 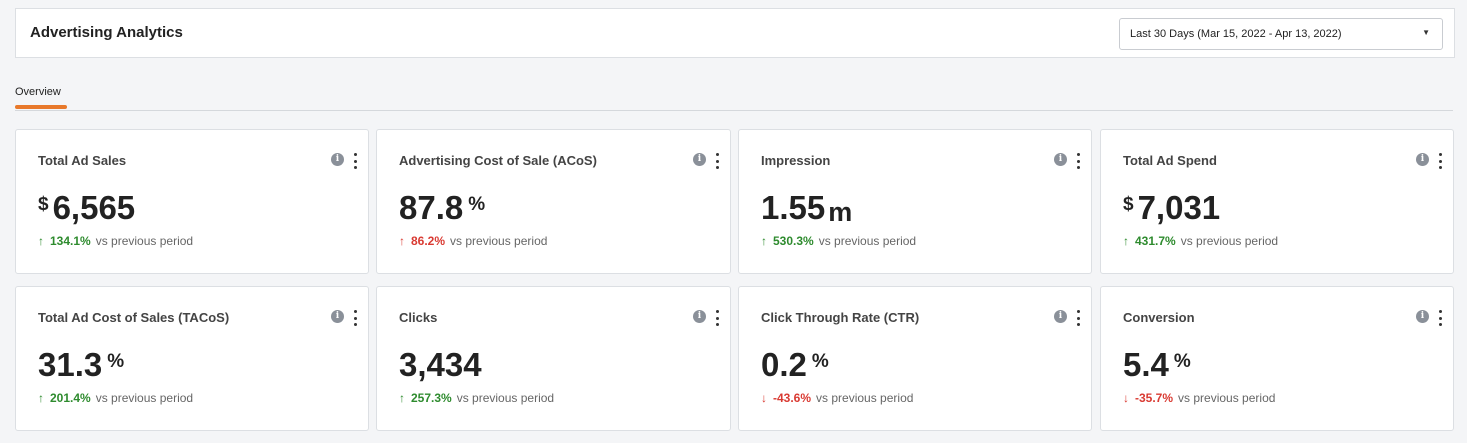 I want to click on metric-value-row: 0.2 %, so click(x=795, y=365).